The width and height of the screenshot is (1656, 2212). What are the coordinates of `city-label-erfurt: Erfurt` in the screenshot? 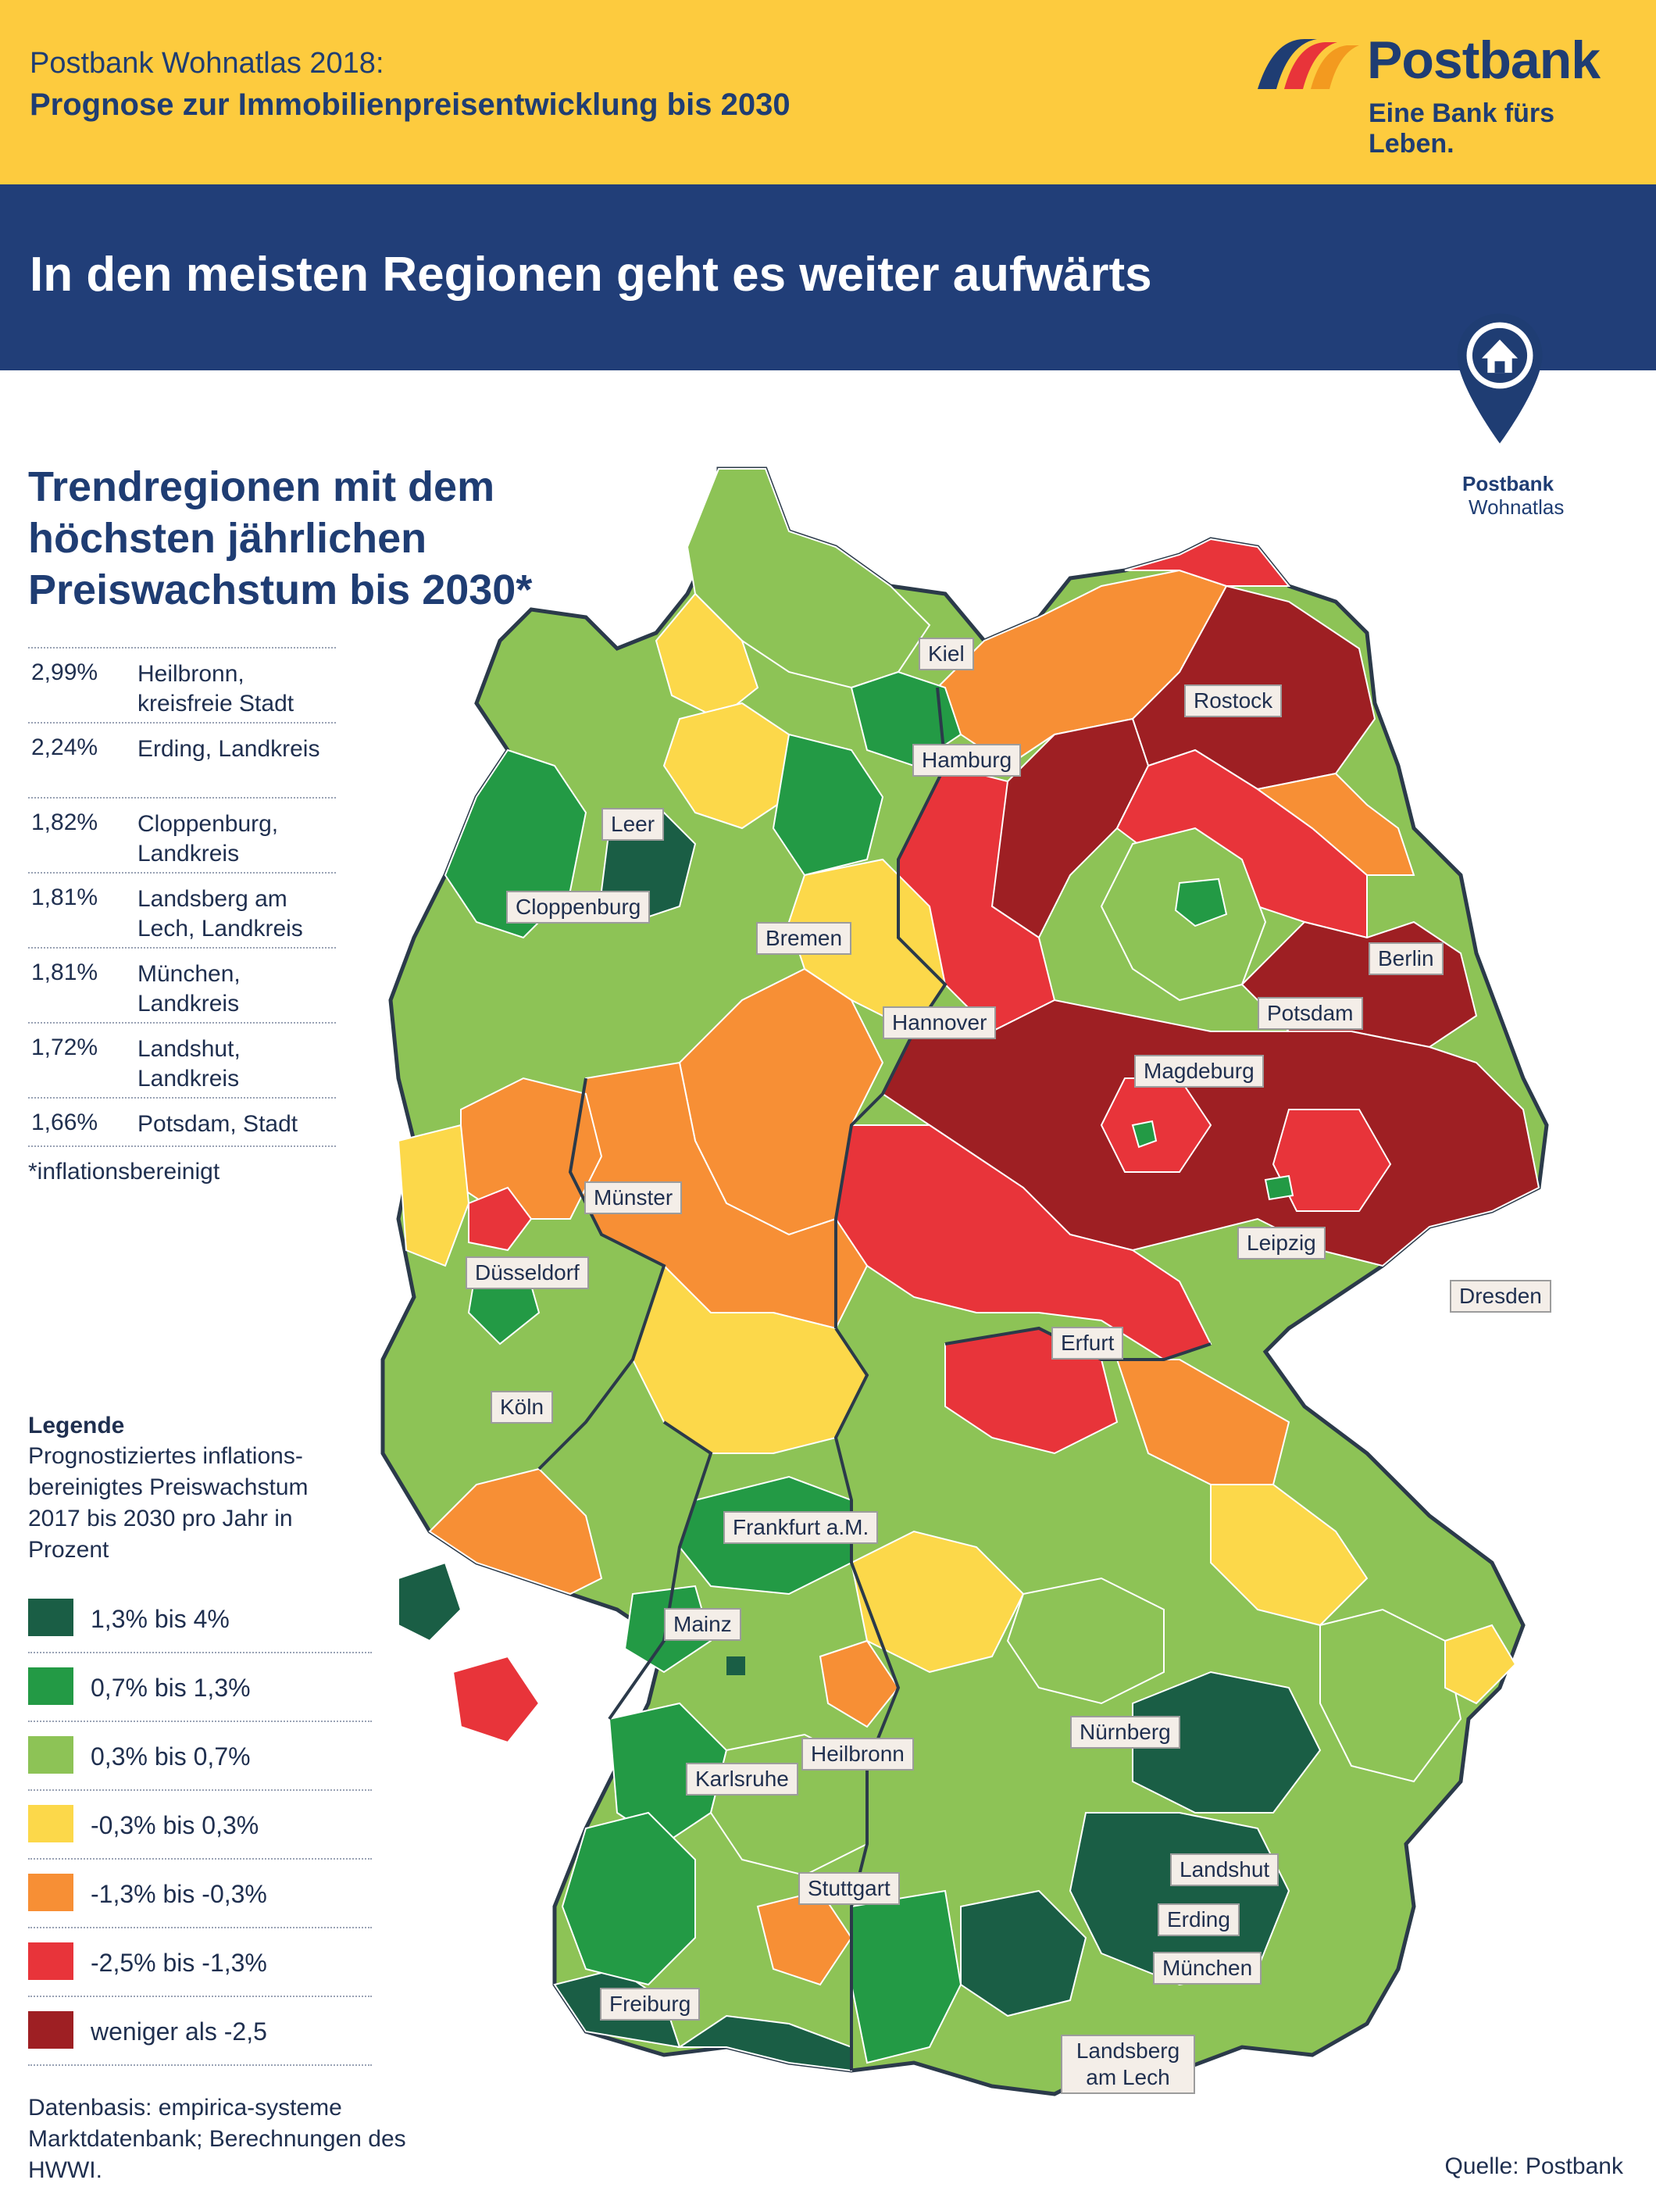 It's located at (1087, 1343).